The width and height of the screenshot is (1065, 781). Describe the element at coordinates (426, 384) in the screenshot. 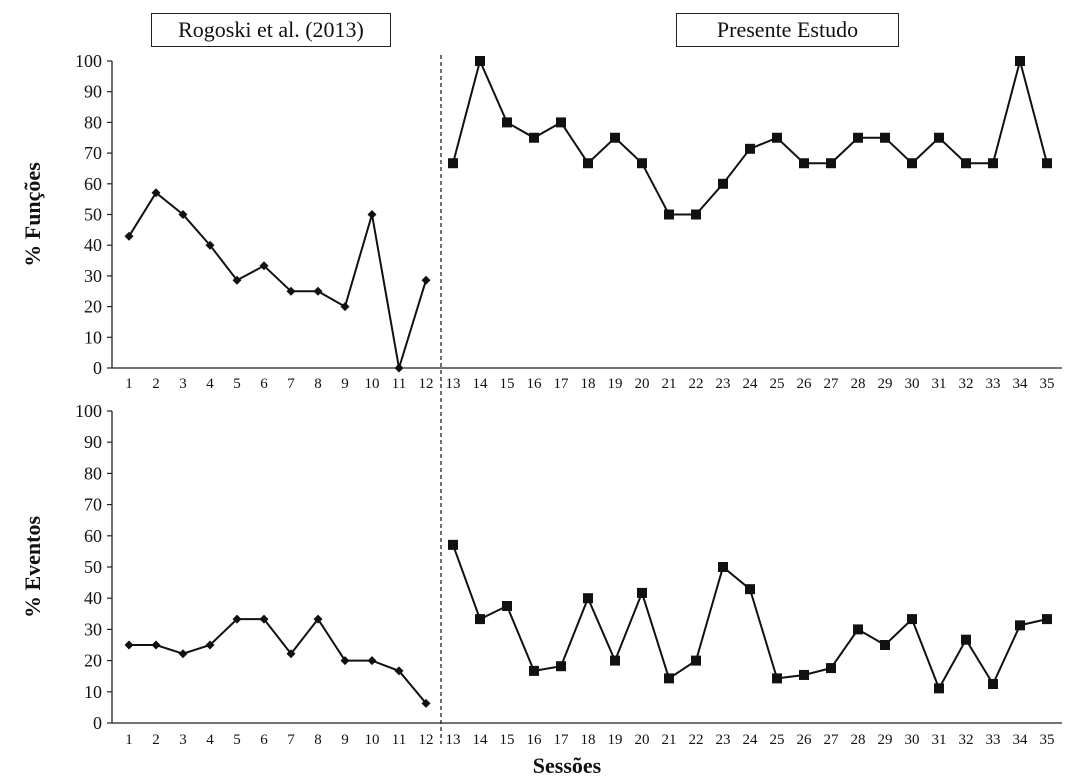

I see `panel-top-x-tick-label: 12` at that location.